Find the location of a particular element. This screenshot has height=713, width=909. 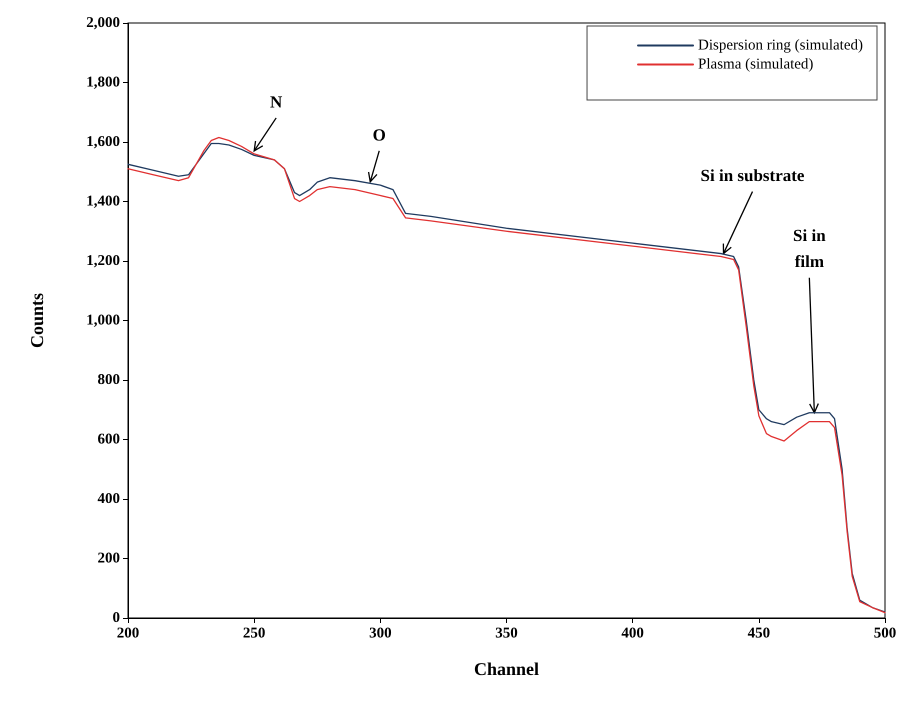

x-tick-label: 250 is located at coordinates (254, 634).